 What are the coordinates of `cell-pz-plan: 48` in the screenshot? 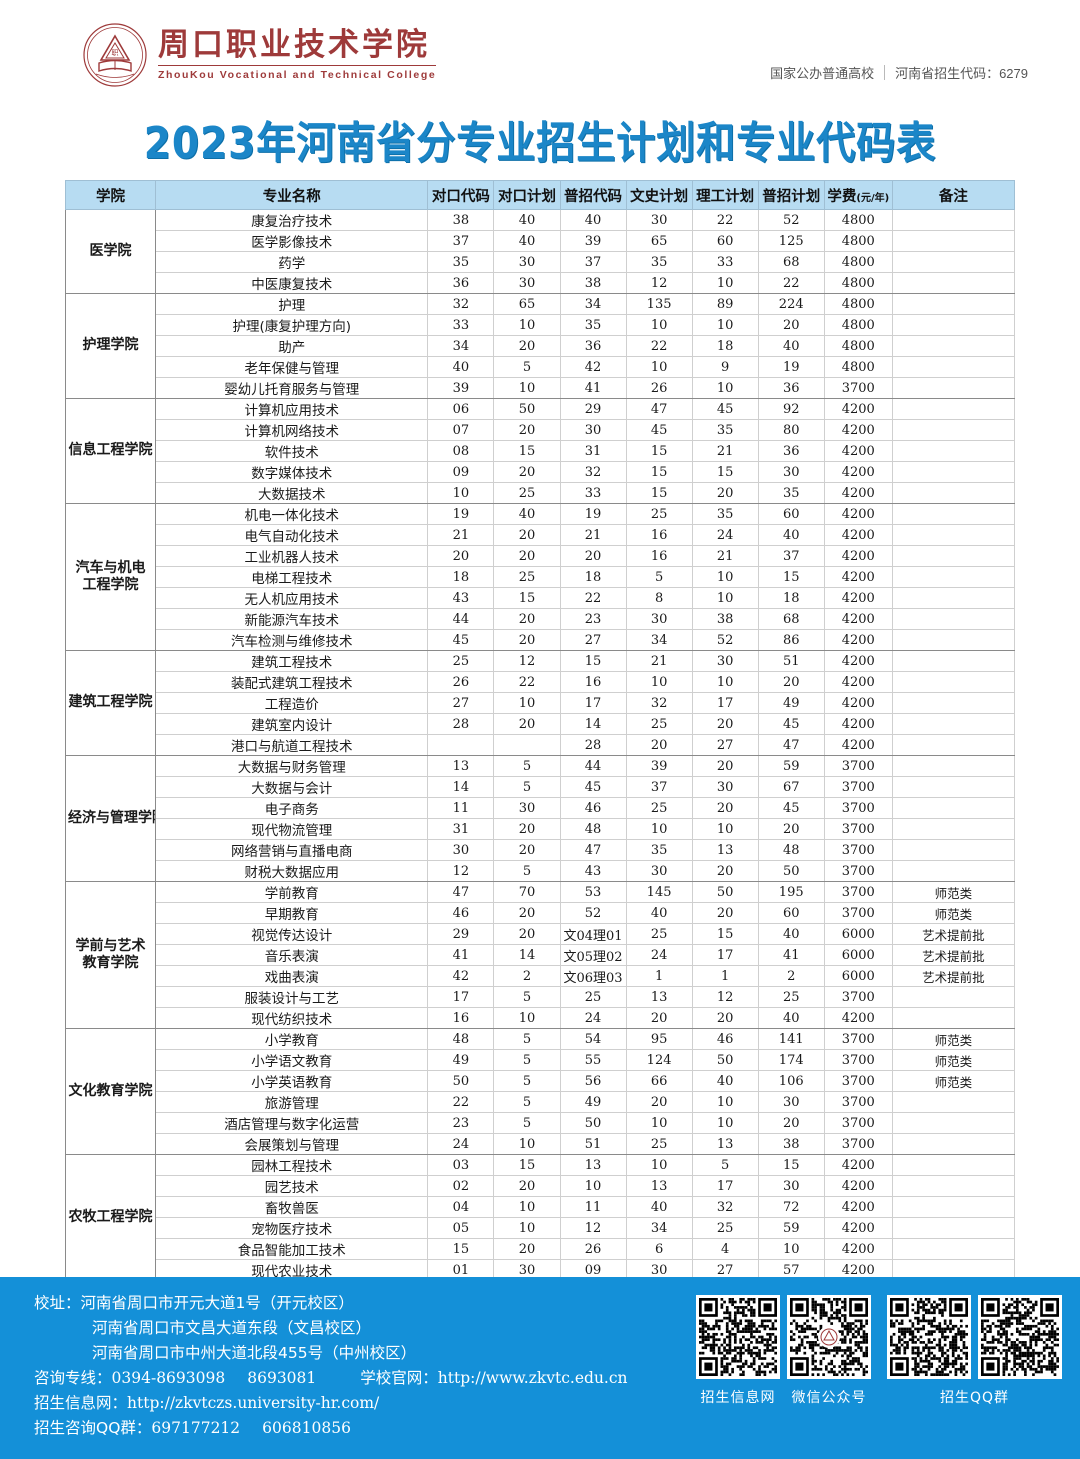 It's located at (791, 850).